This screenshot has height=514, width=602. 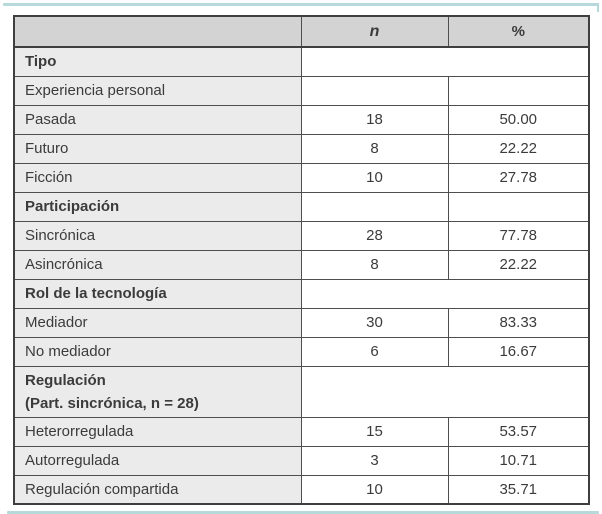 What do you see at coordinates (157, 177) in the screenshot?
I see `row-label-cell: Ficción` at bounding box center [157, 177].